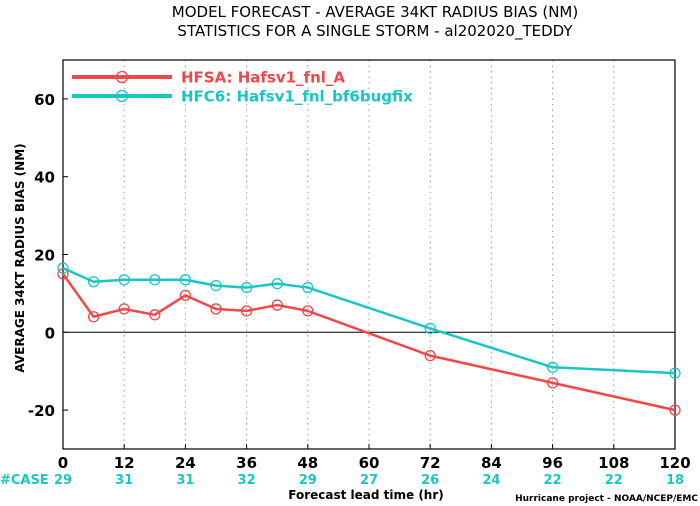 The width and height of the screenshot is (700, 506). Describe the element at coordinates (307, 463) in the screenshot. I see `x-tick-label: 48` at that location.